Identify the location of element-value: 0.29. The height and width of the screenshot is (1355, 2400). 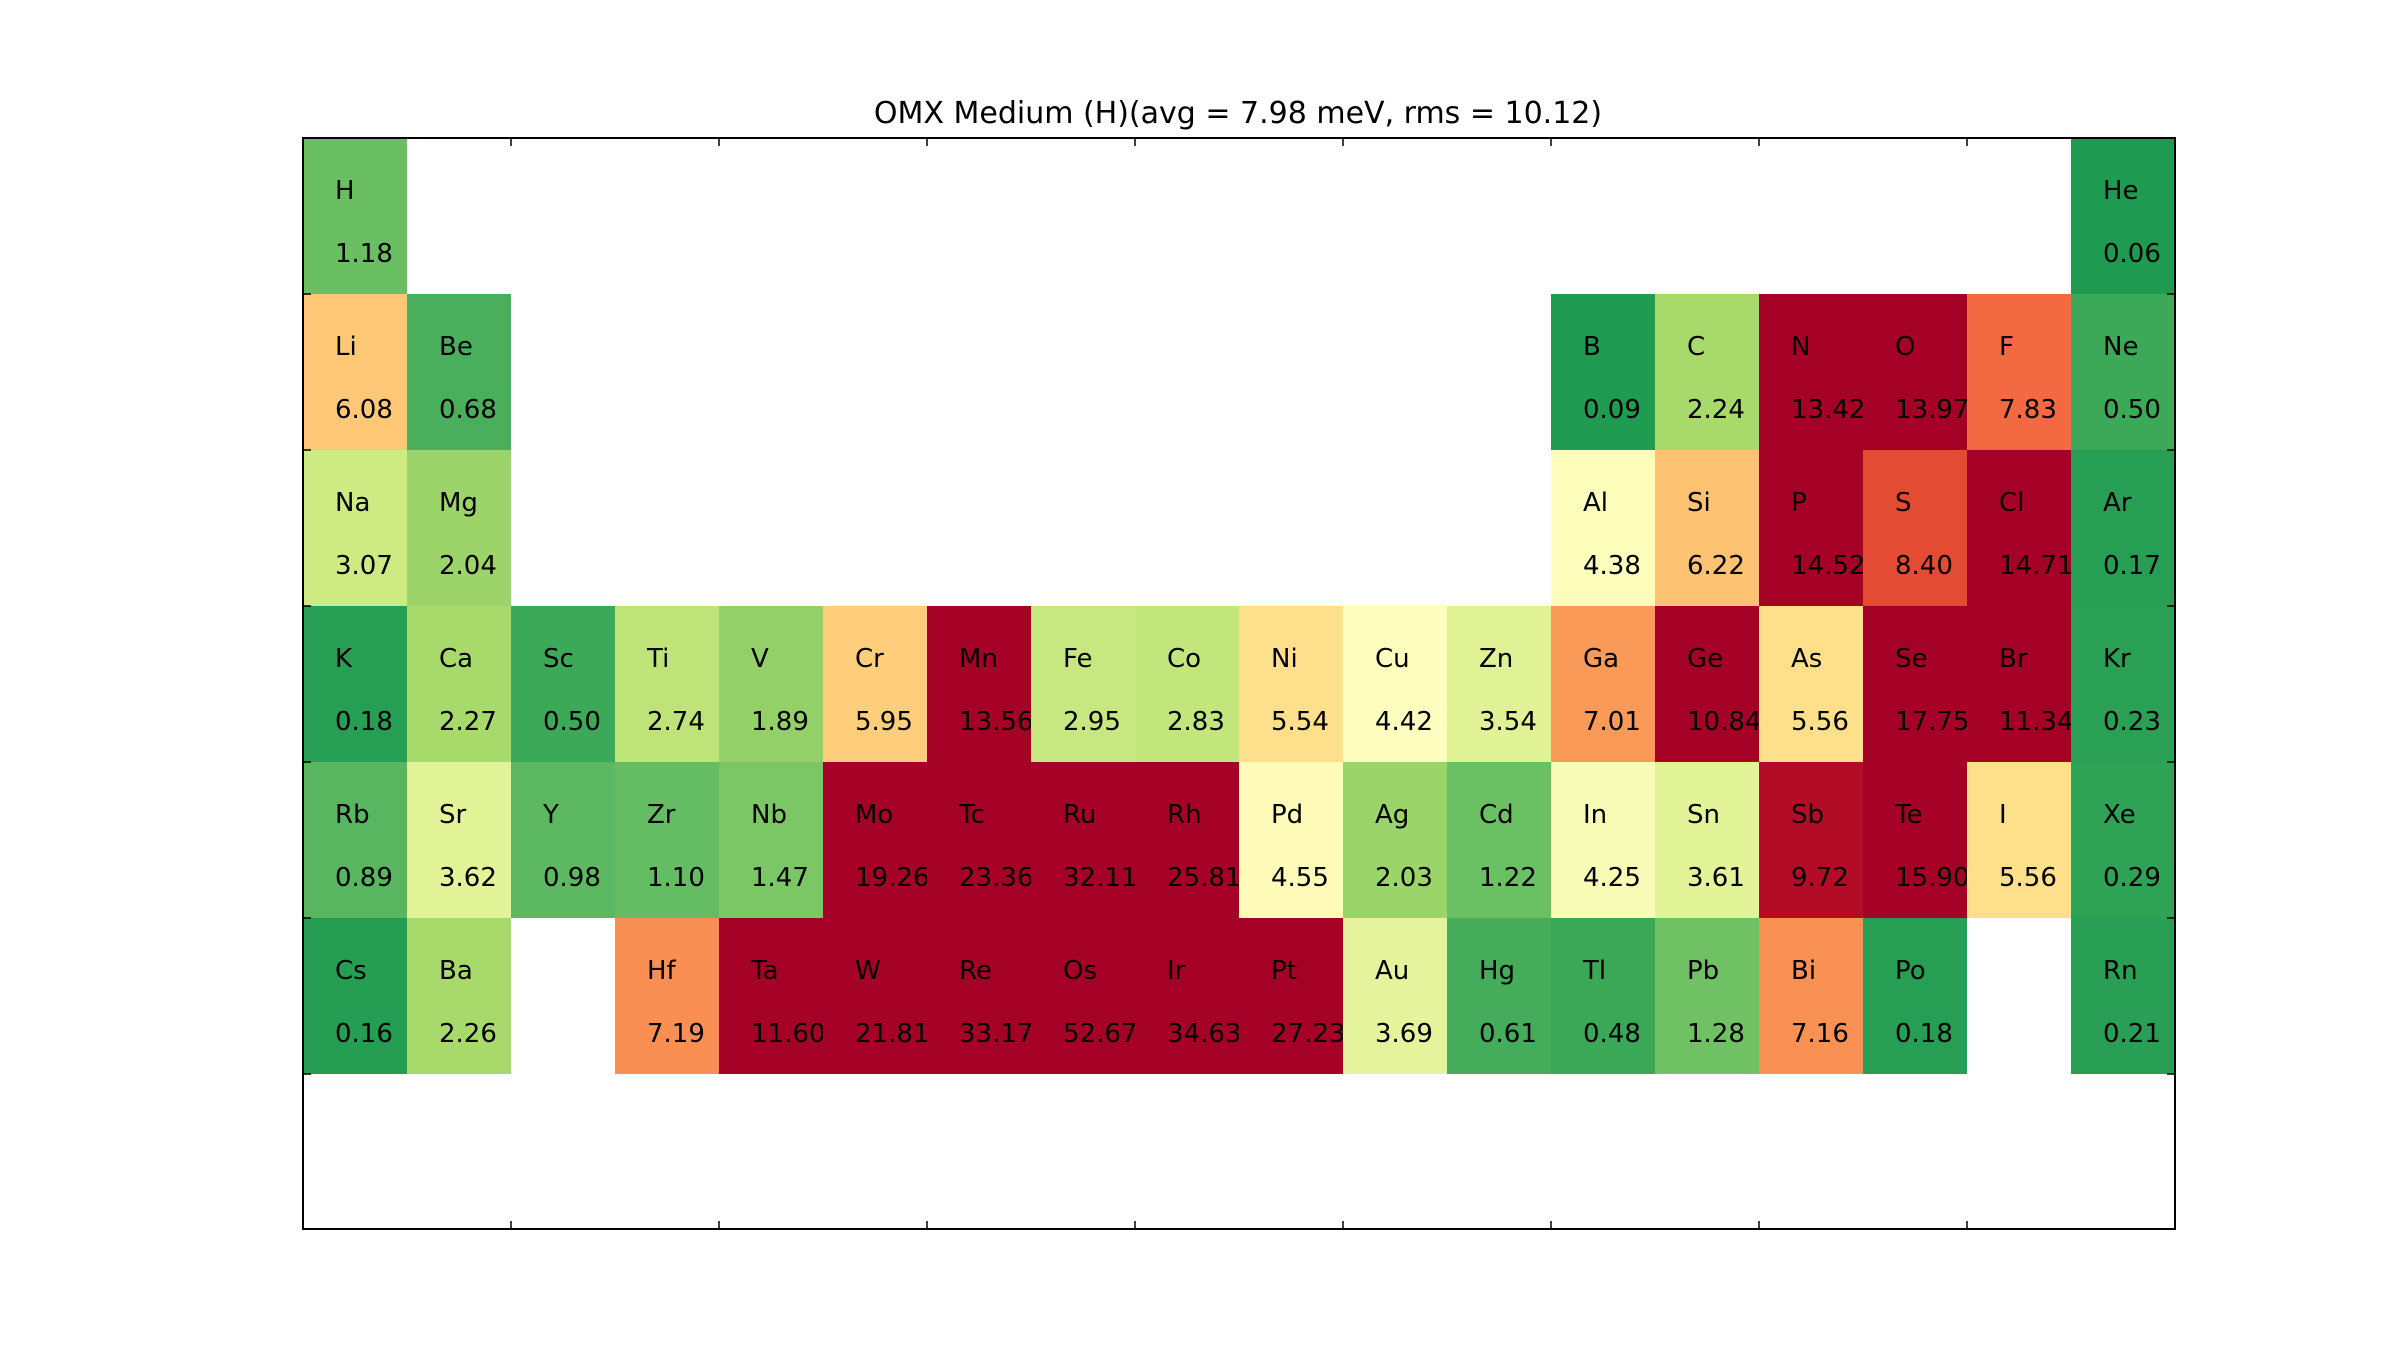
(2132, 878).